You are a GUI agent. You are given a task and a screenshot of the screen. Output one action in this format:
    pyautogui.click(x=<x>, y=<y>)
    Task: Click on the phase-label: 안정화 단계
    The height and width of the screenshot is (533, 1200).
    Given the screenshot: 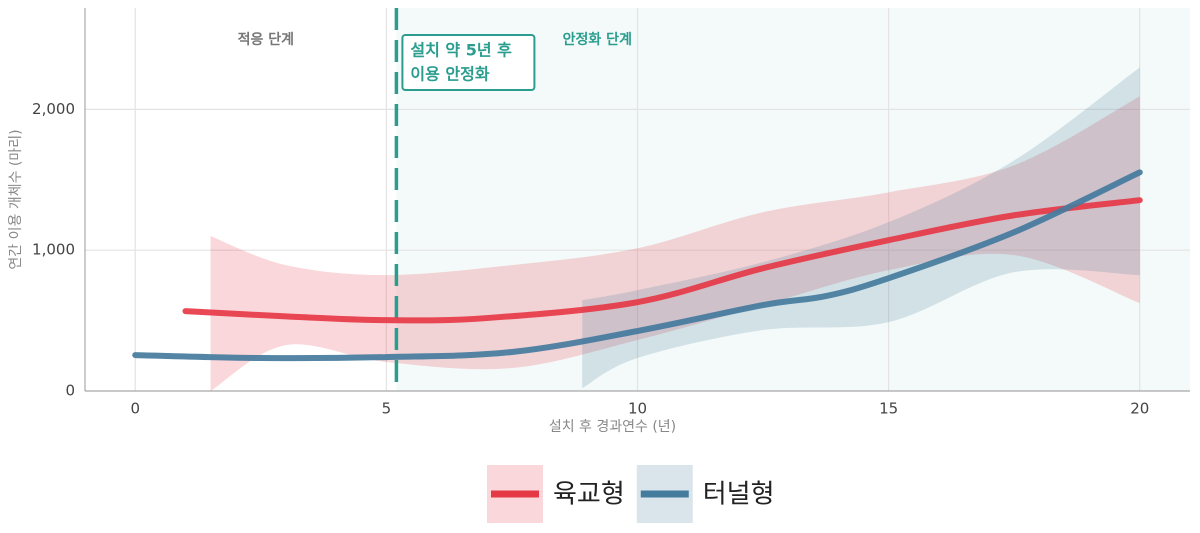 What is the action you would take?
    pyautogui.click(x=597, y=39)
    